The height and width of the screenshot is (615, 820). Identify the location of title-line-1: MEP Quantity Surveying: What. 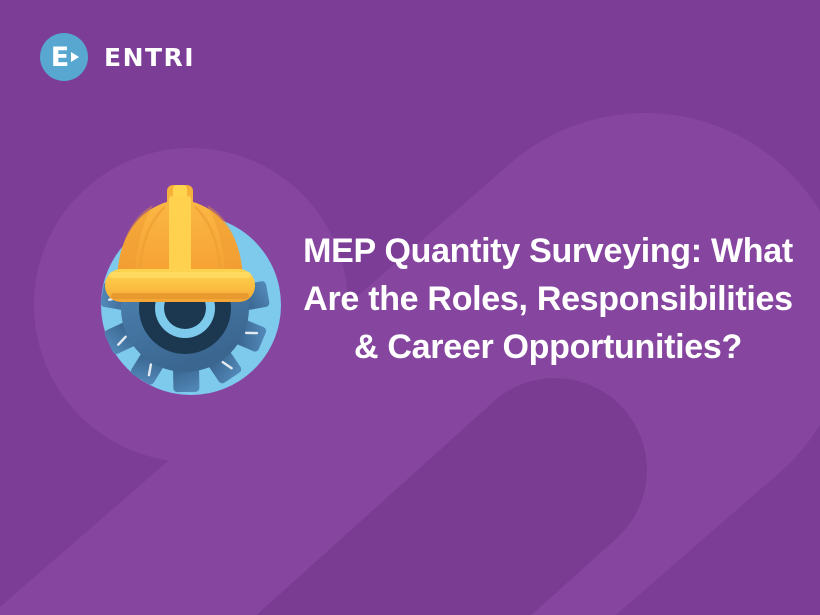
(548, 251).